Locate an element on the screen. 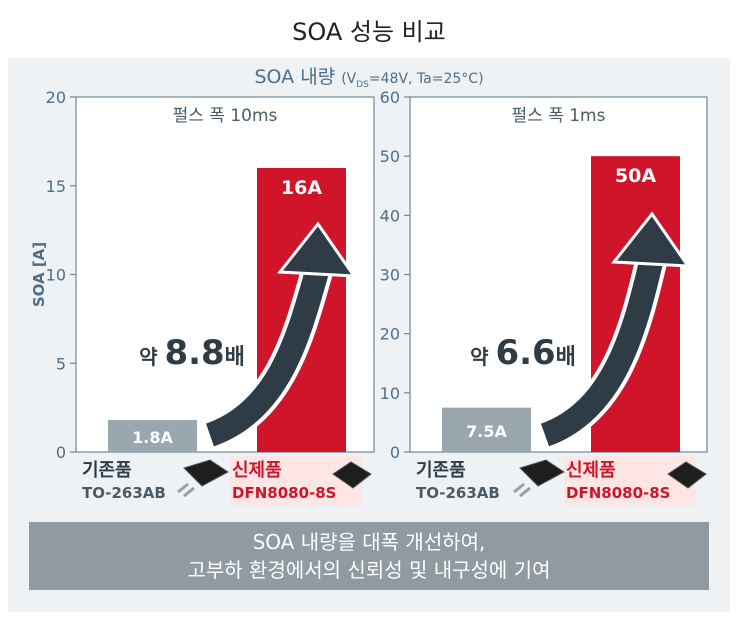 Image resolution: width=738 pixels, height=620 pixels. summary-banner: SOA 내량을 대폭 개선하여, 고부하 환경에서의 신뢰성 및 내구성에 기여 is located at coordinates (369, 556).